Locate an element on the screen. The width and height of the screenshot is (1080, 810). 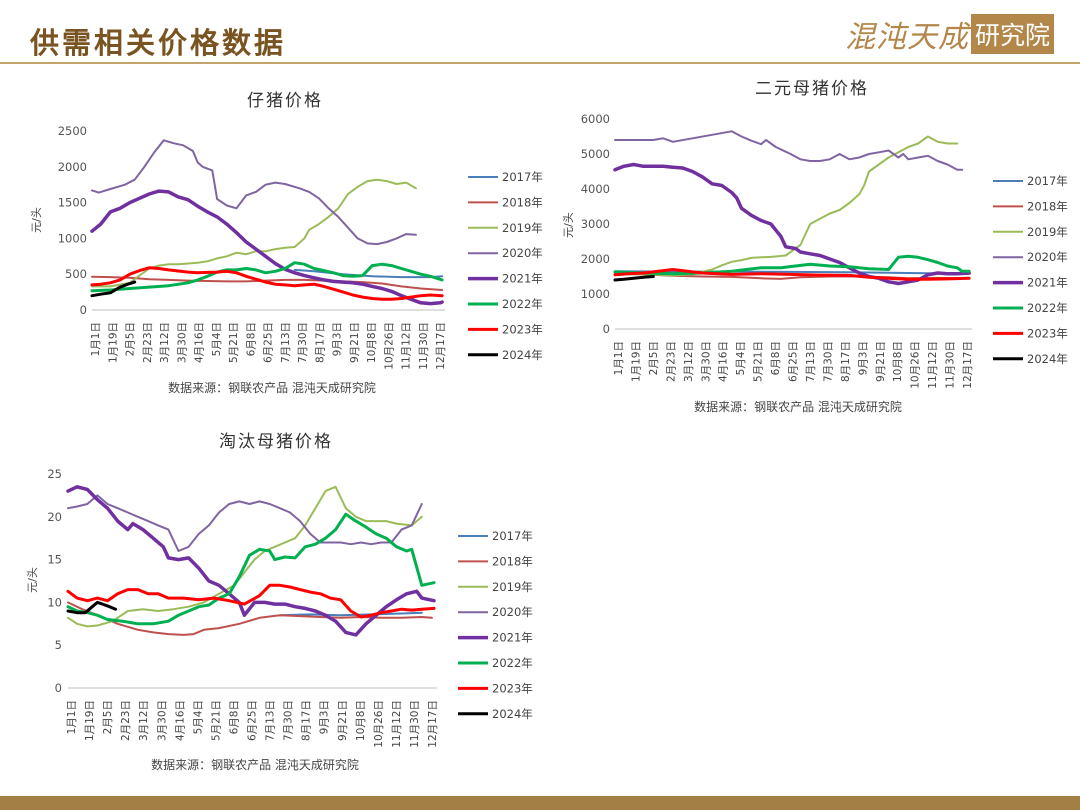
x-tick-label: 8月17日 is located at coordinates (307, 720).